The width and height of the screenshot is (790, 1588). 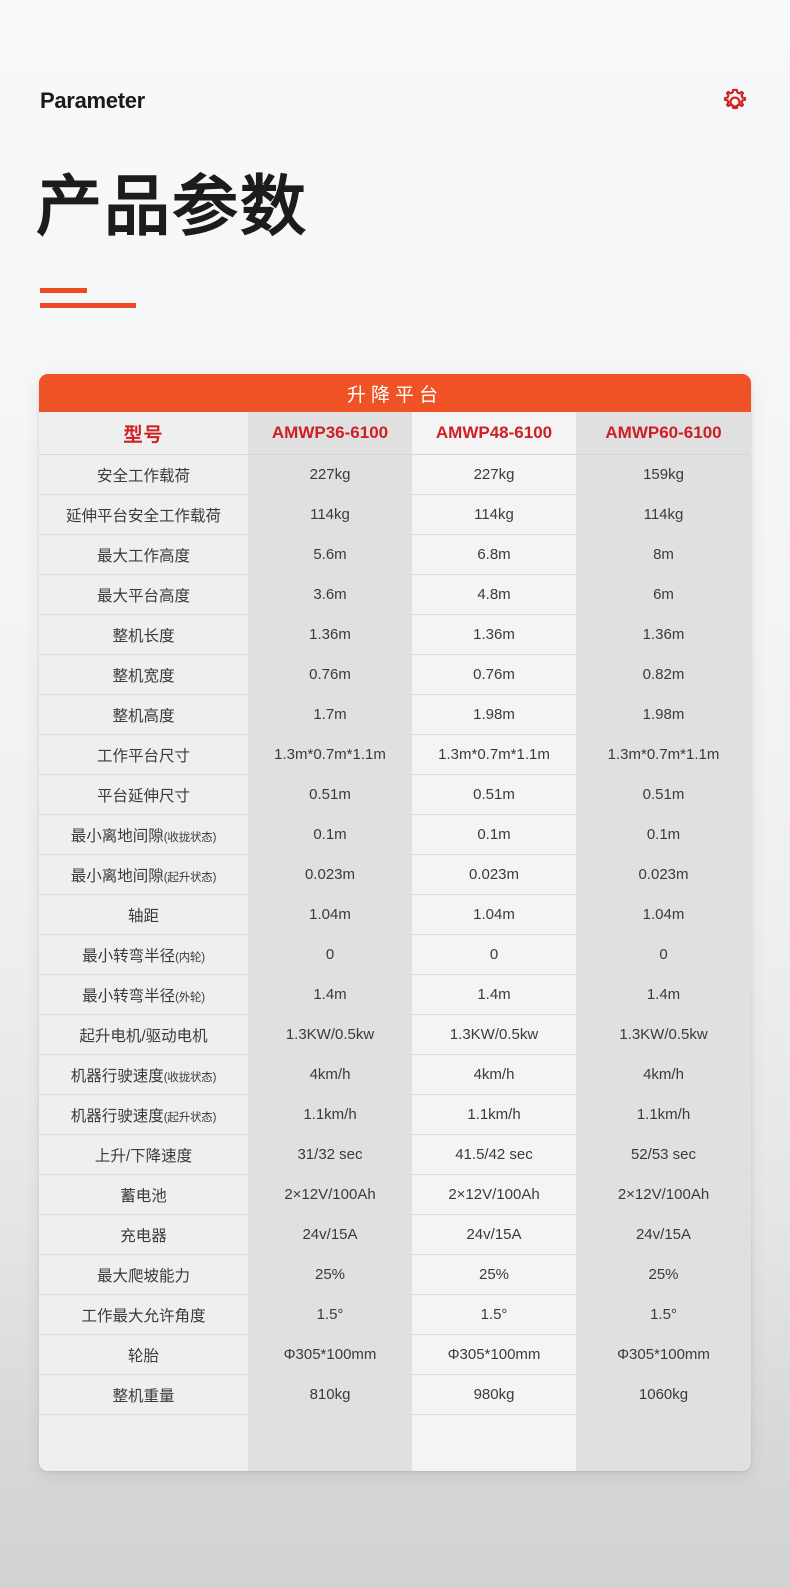 What do you see at coordinates (143, 1354) in the screenshot?
I see `row-label: 轮胎` at bounding box center [143, 1354].